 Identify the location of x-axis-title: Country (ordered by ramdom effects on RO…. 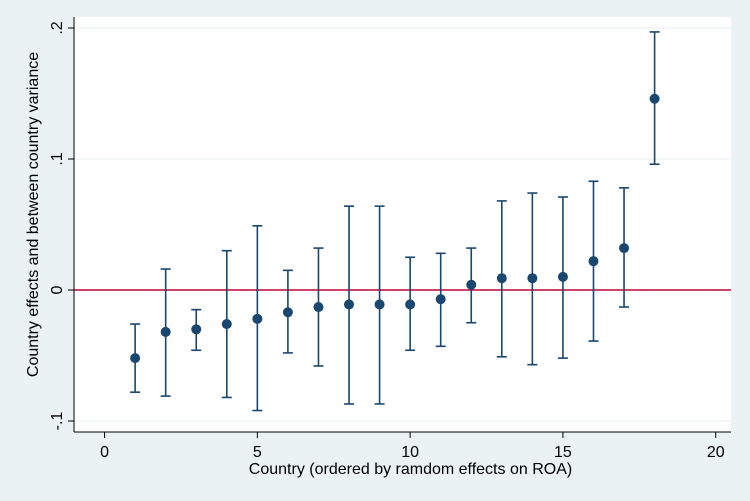
(410, 469).